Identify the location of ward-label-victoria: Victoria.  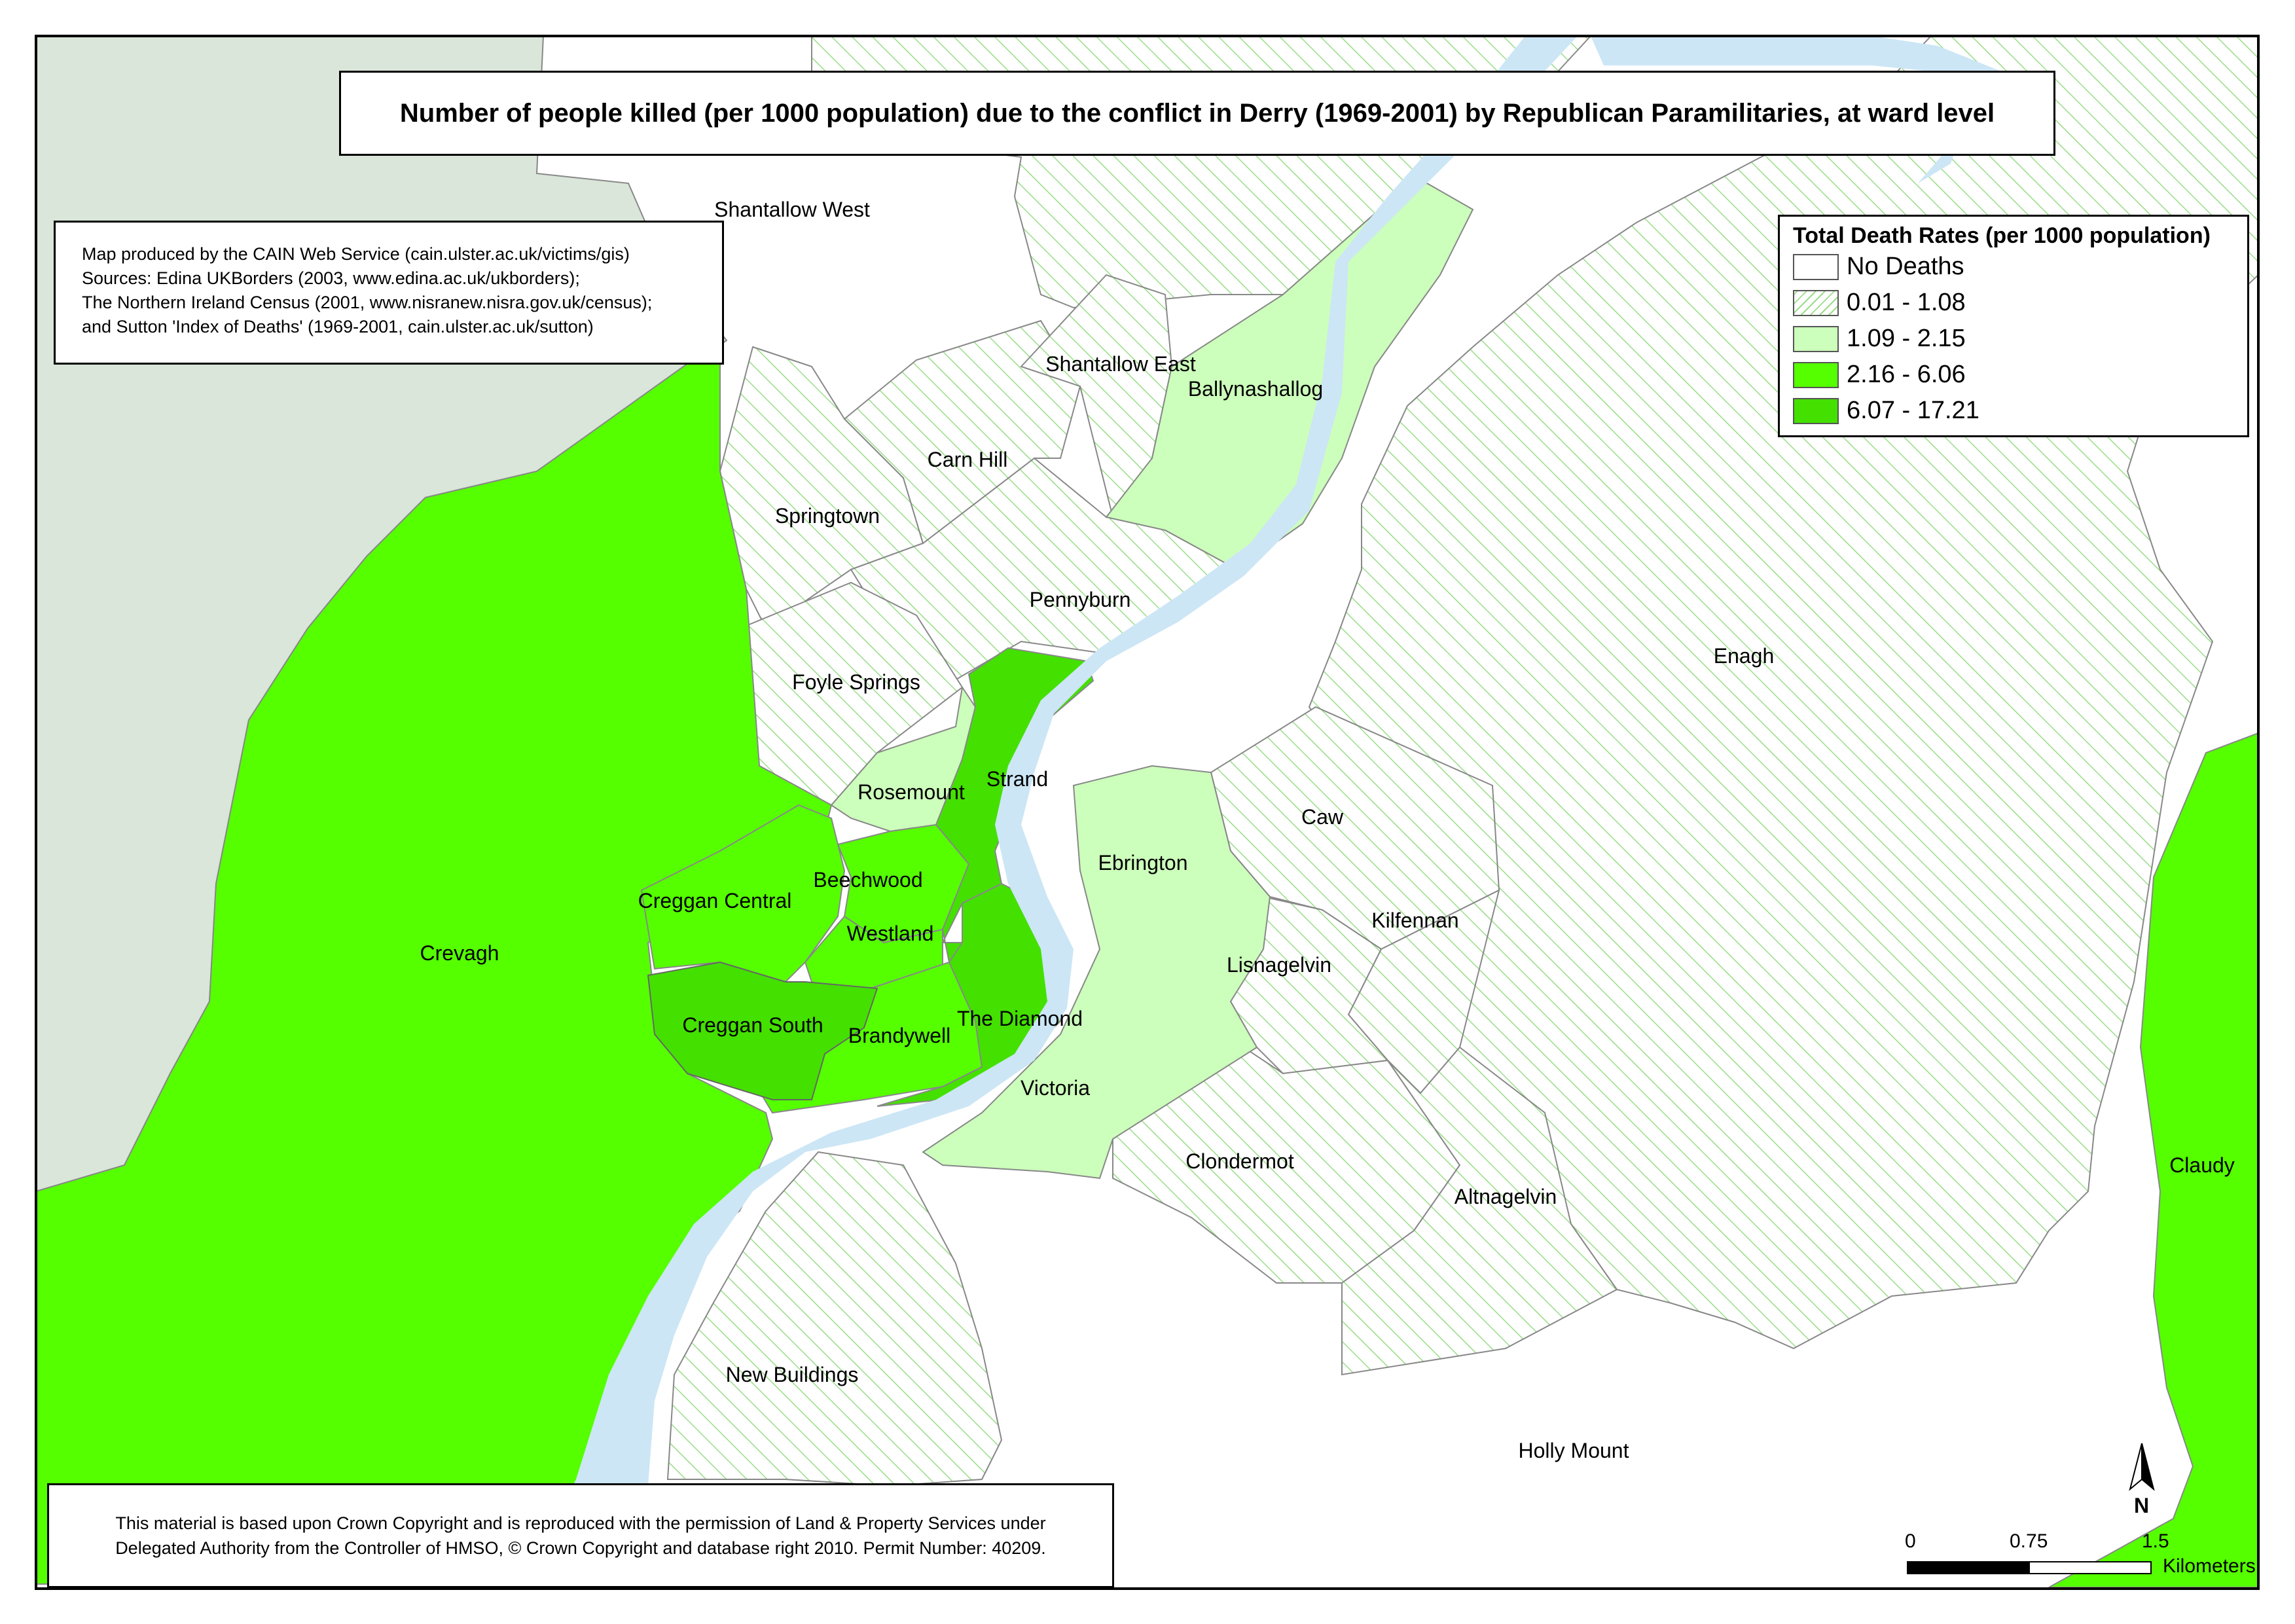
(1055, 1088).